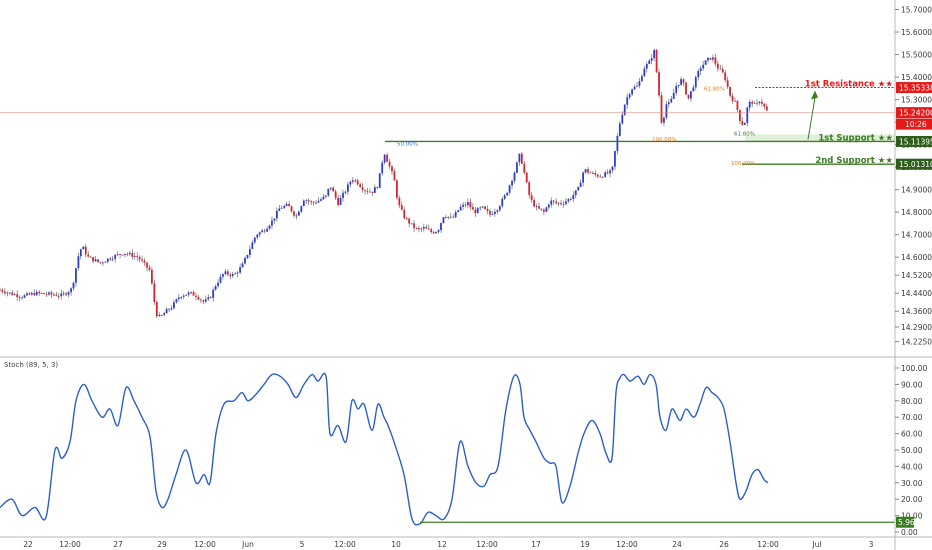 The height and width of the screenshot is (550, 932). What do you see at coordinates (811, 118) in the screenshot?
I see `projection-arrow-shaft` at bounding box center [811, 118].